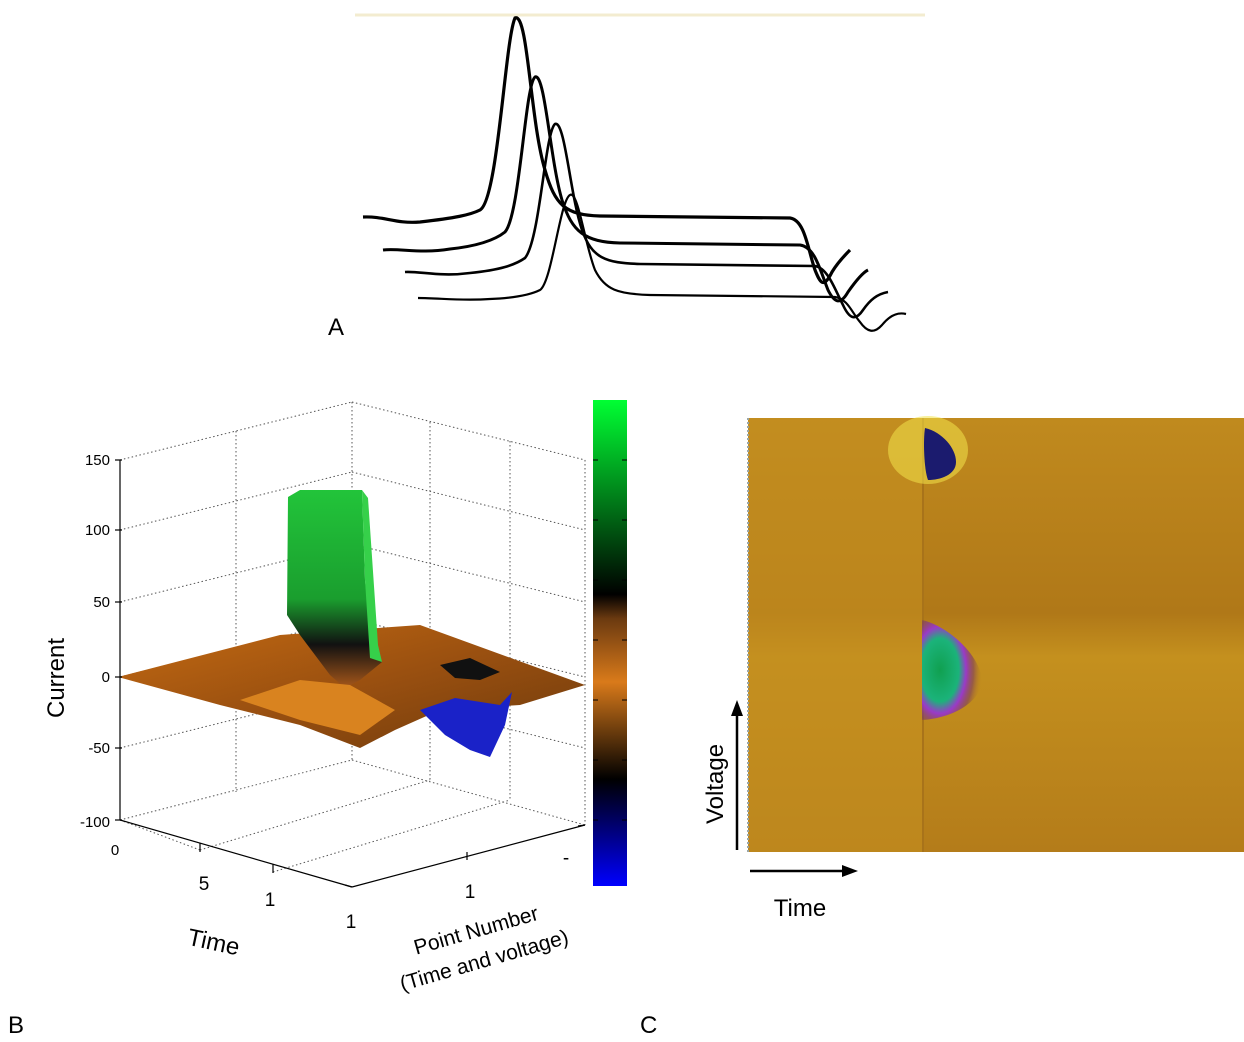 The width and height of the screenshot is (1244, 1042). What do you see at coordinates (648, 1026) in the screenshot?
I see `panel-c-letter: C` at bounding box center [648, 1026].